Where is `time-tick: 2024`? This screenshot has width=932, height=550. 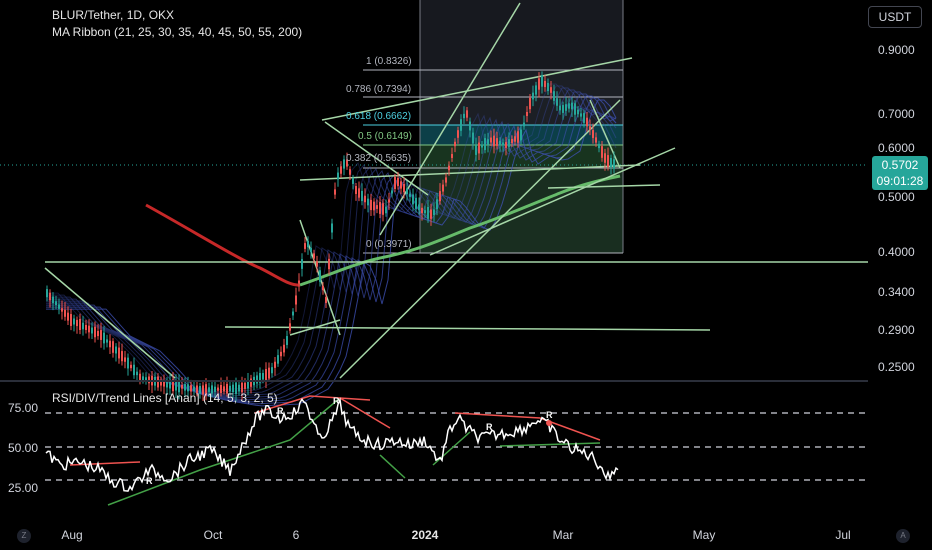
time-tick: 2024 is located at coordinates (425, 535).